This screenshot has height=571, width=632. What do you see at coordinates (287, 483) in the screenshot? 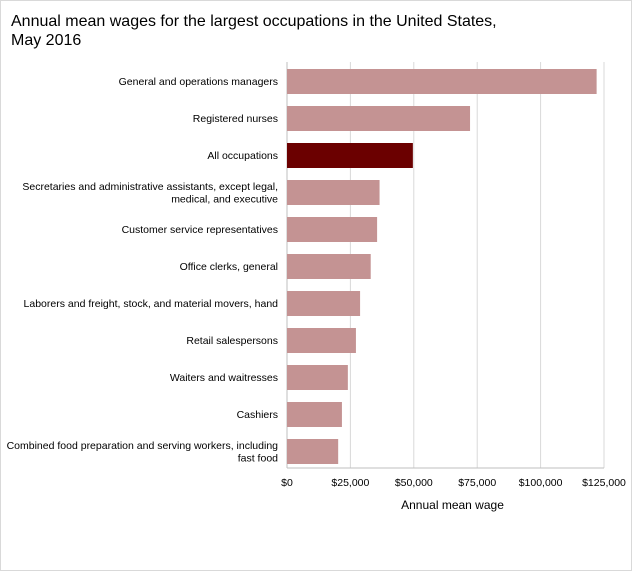
I see `x-tick-label: $0` at bounding box center [287, 483].